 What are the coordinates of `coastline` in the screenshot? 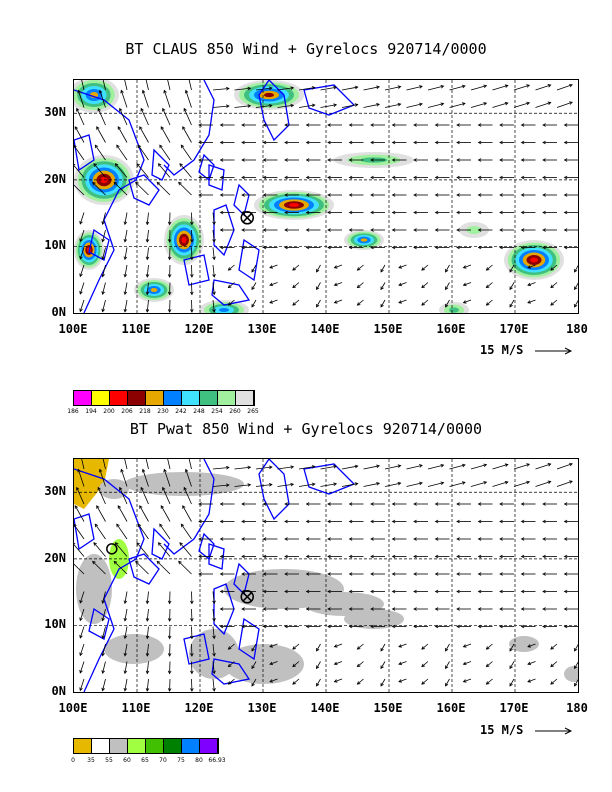 It's located at (231, 671).